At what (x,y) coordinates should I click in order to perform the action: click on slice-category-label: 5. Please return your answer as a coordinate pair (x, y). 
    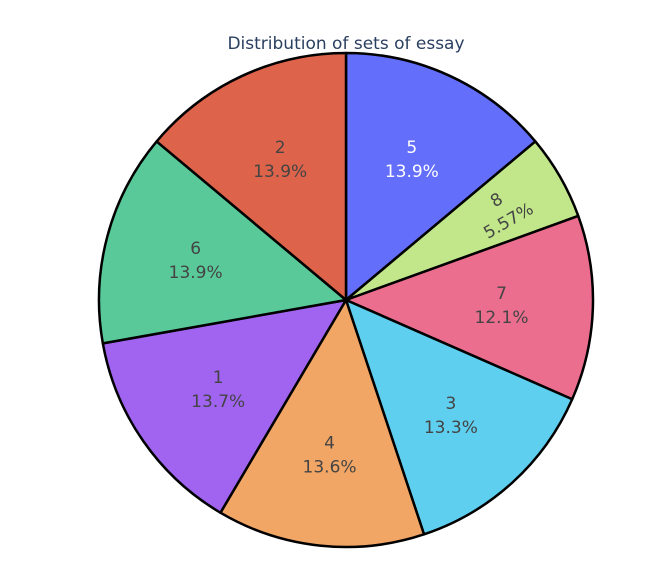
    Looking at the image, I should click on (411, 148).